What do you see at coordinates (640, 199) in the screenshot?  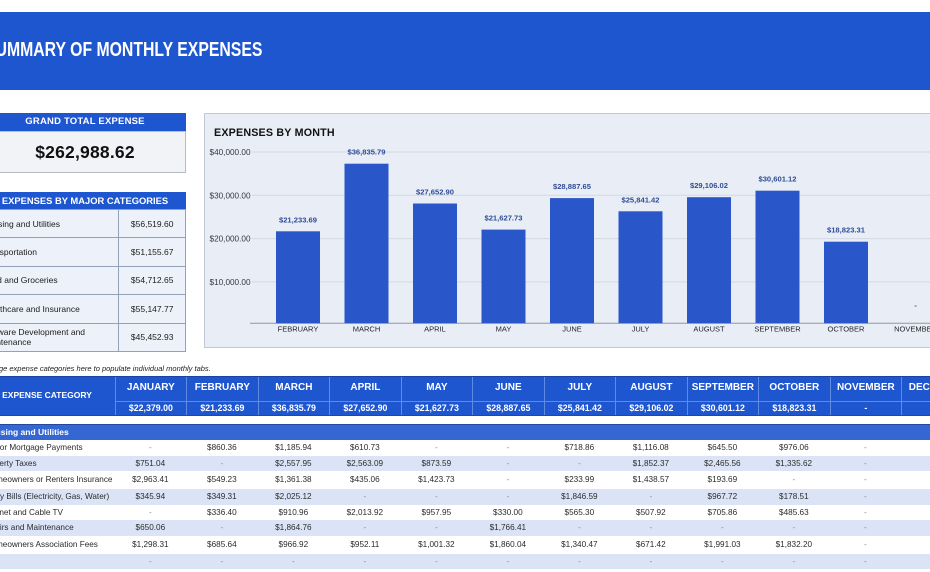 I see `svg-text: $25,841.42` at bounding box center [640, 199].